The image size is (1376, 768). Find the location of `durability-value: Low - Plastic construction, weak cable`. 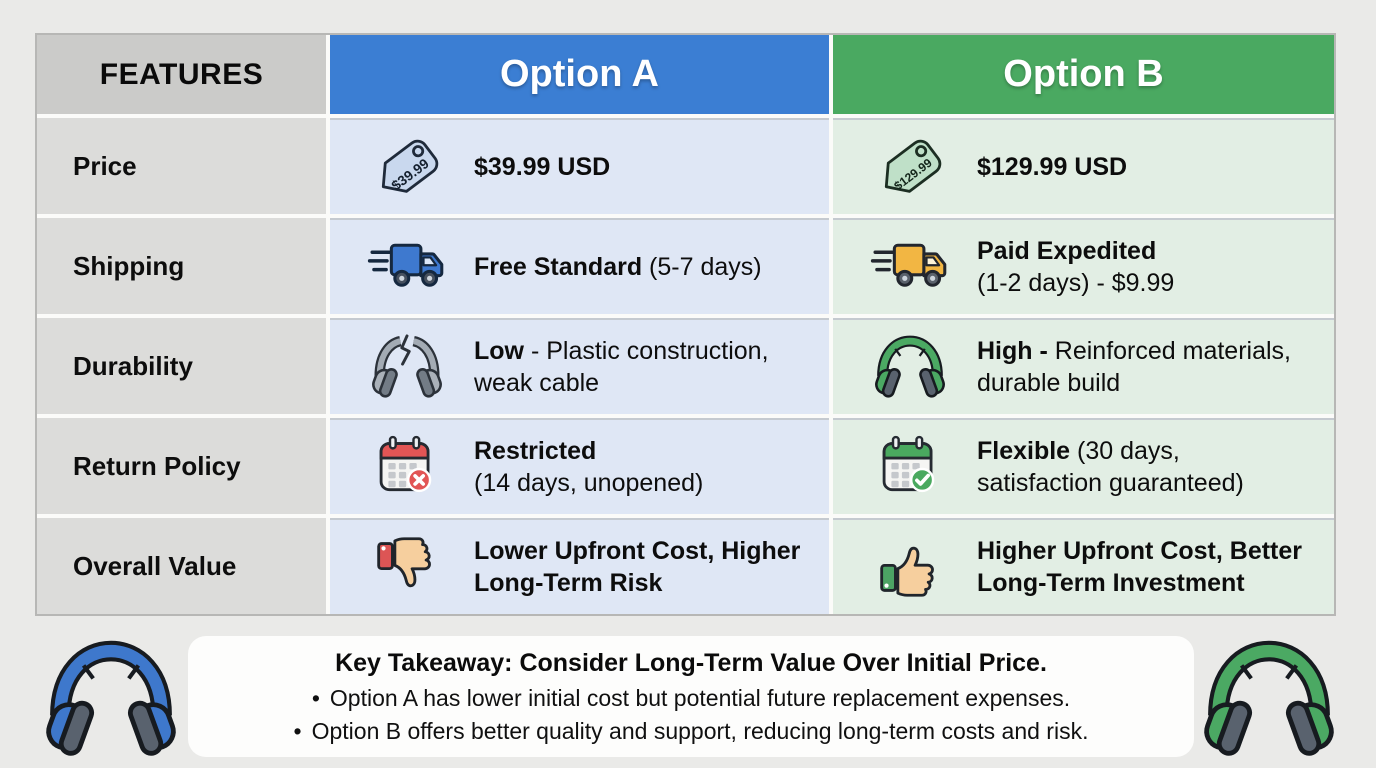

durability-value: Low - Plastic construction, weak cable is located at coordinates (621, 367).